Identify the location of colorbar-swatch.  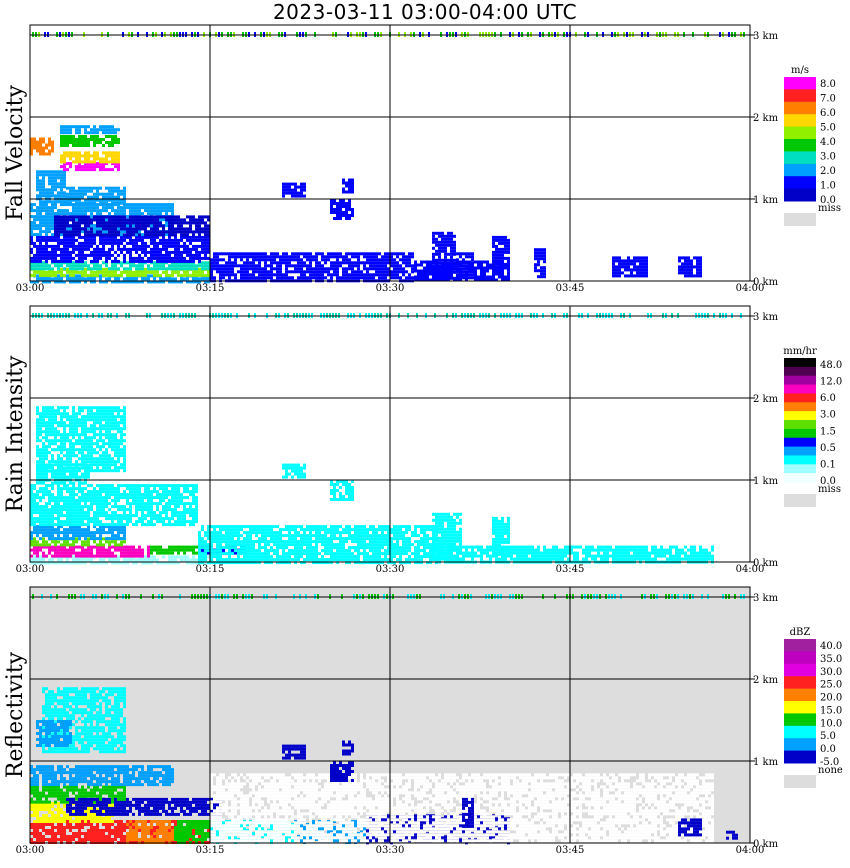
(800, 183).